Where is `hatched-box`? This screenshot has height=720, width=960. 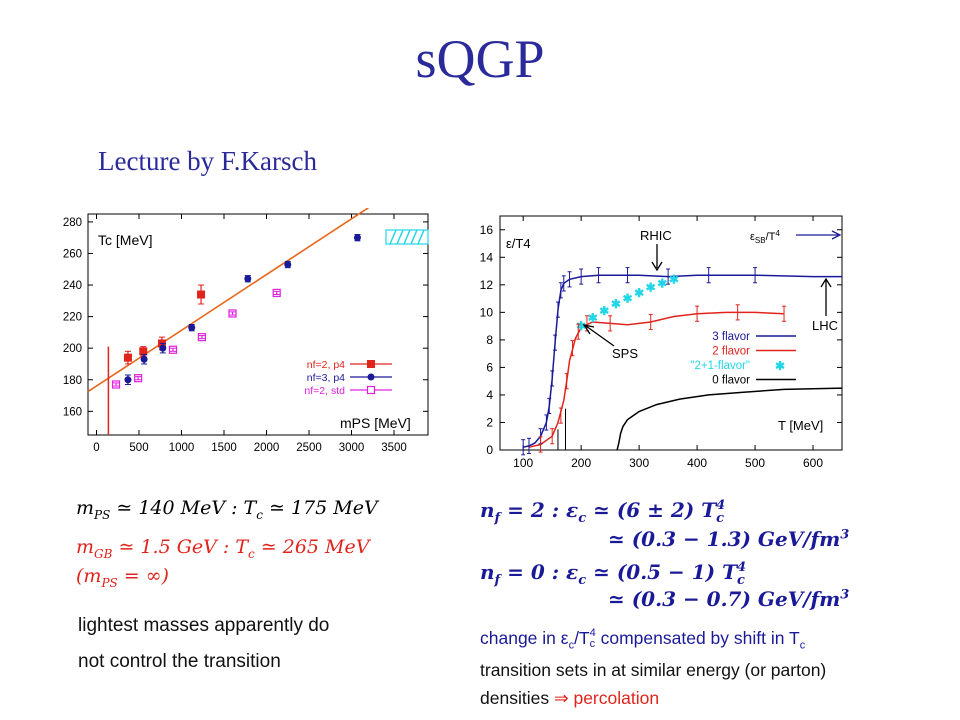 hatched-box is located at coordinates (407, 237).